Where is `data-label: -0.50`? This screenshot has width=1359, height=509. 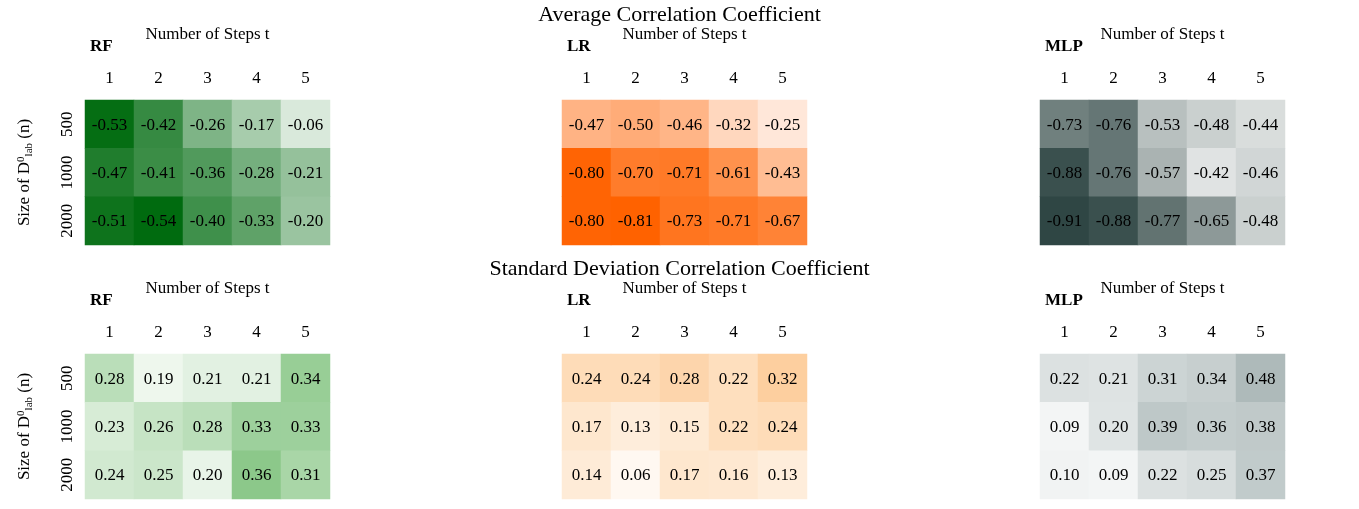
data-label: -0.50 is located at coordinates (635, 124).